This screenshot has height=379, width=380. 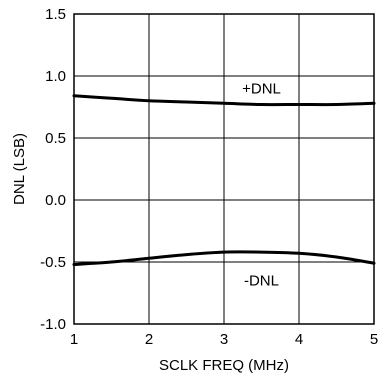 What do you see at coordinates (299, 339) in the screenshot?
I see `x-tick-label: 4` at bounding box center [299, 339].